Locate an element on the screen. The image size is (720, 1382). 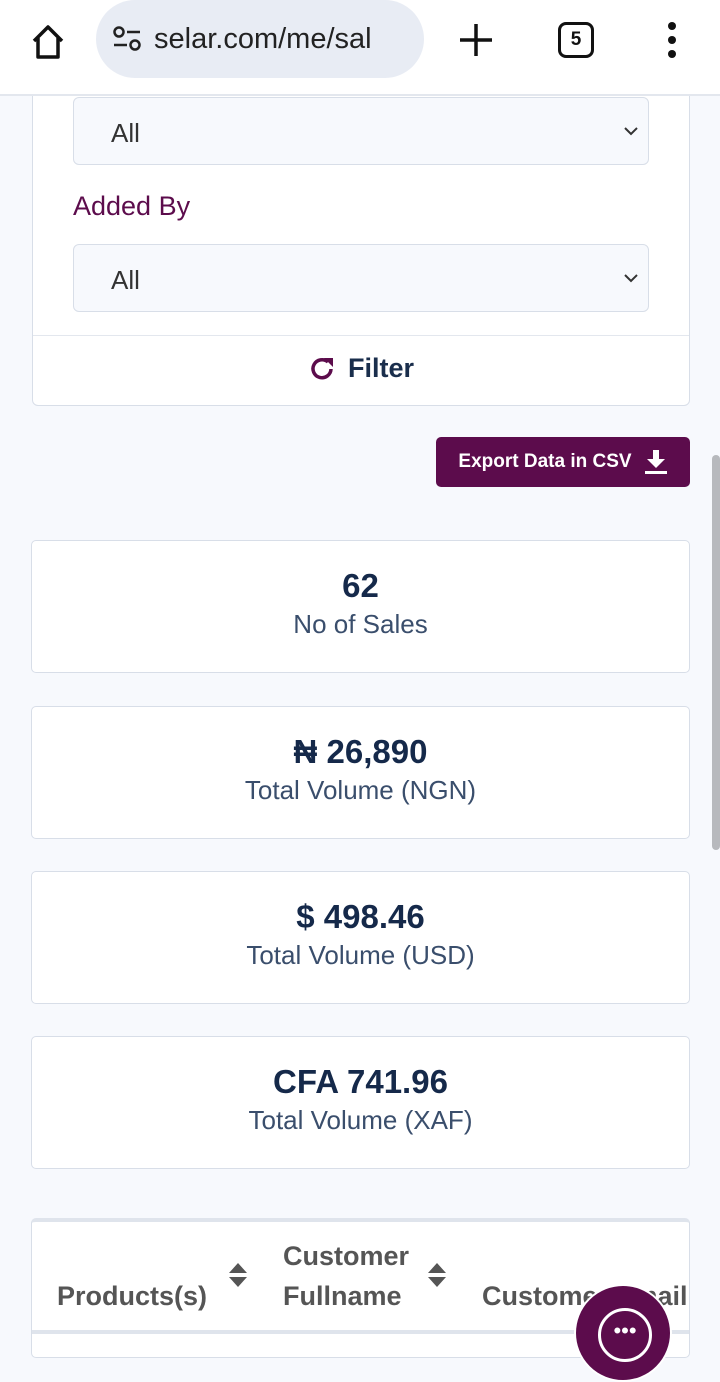
stat-label: Total Volume (USD) is located at coordinates (360, 955).